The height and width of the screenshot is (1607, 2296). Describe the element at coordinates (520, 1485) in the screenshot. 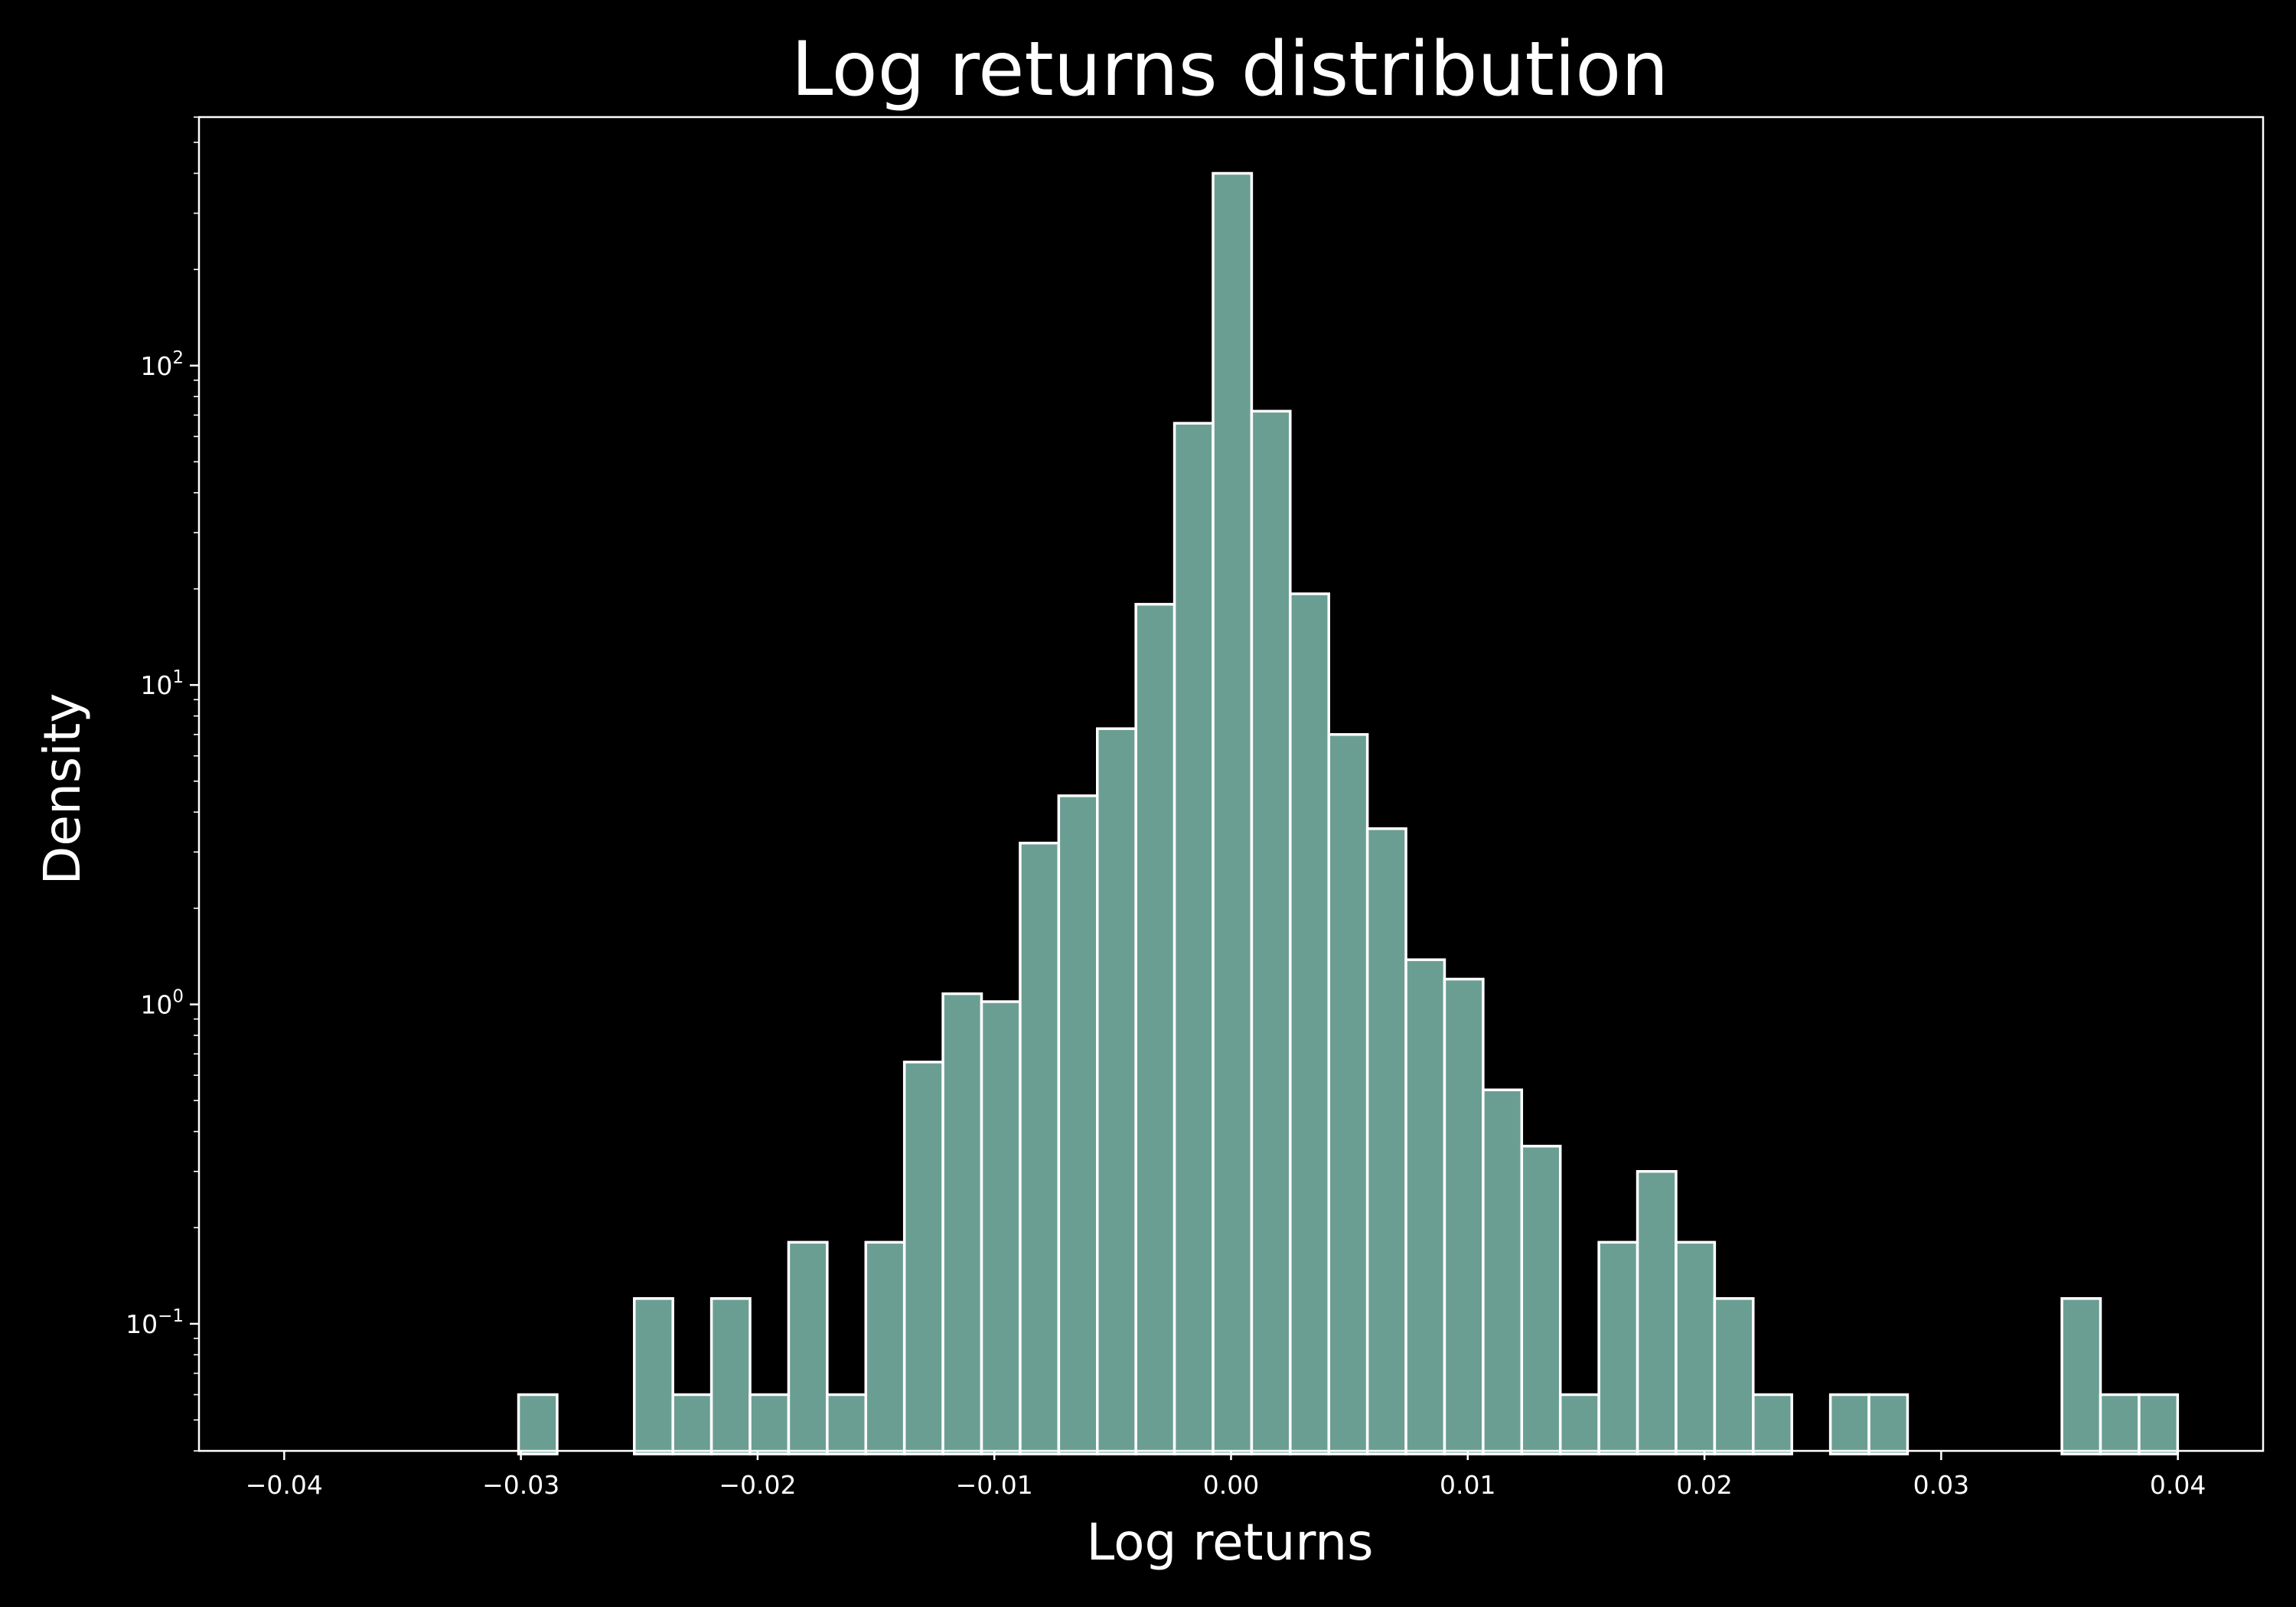

I see `x-tick-label: −0.03` at that location.